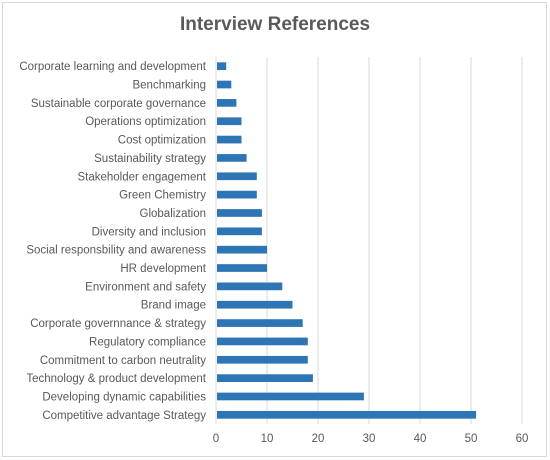  I want to click on category-label: Globalization, so click(173, 214).